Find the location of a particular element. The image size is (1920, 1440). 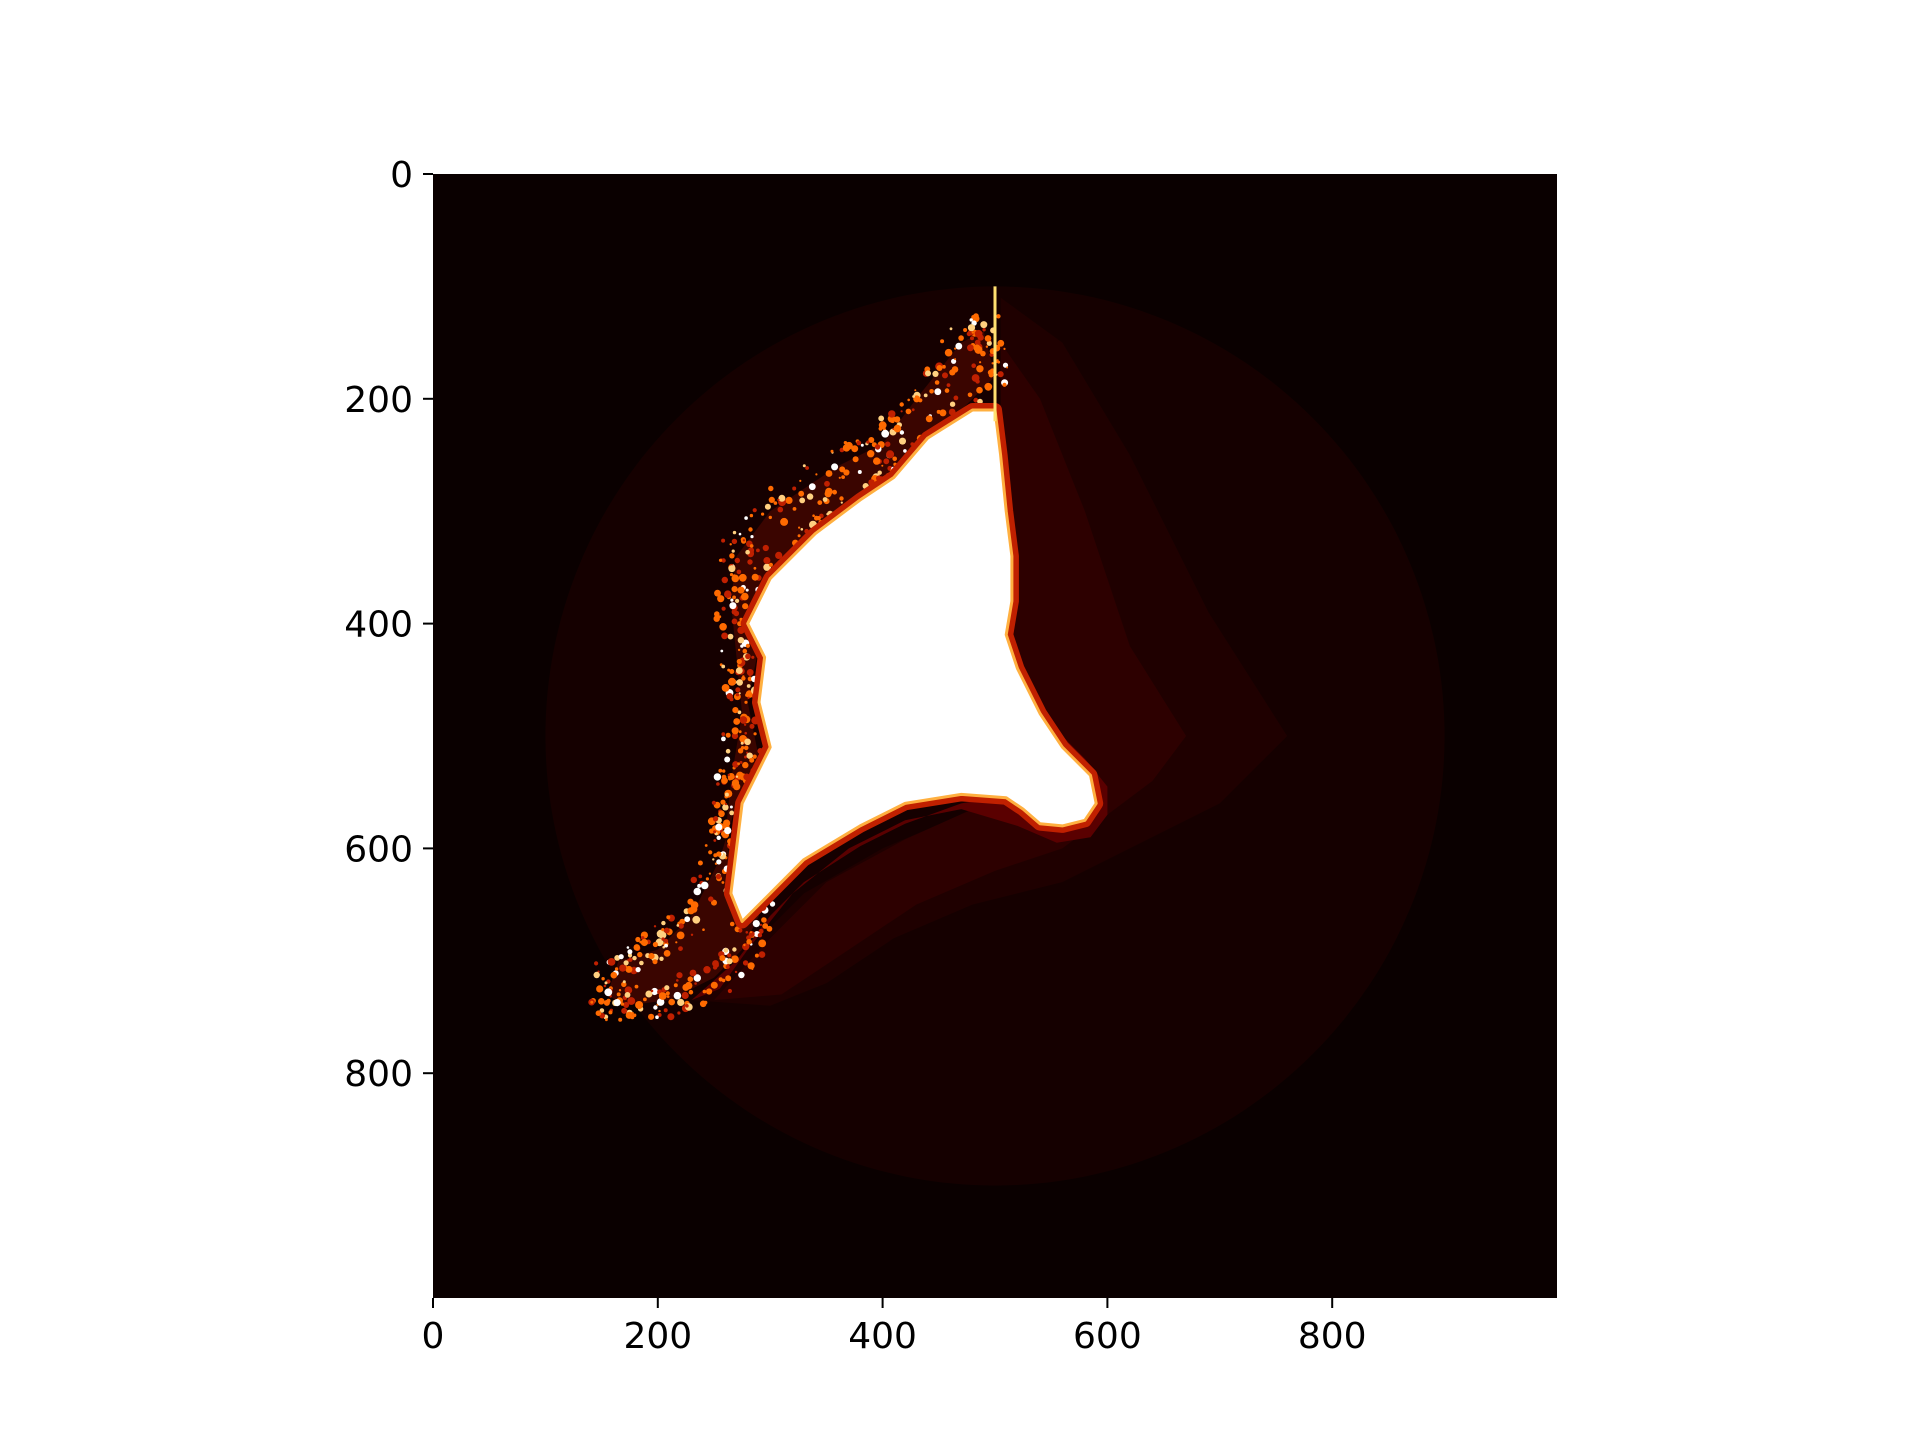

y-tick-label: 800 is located at coordinates (378, 1074).